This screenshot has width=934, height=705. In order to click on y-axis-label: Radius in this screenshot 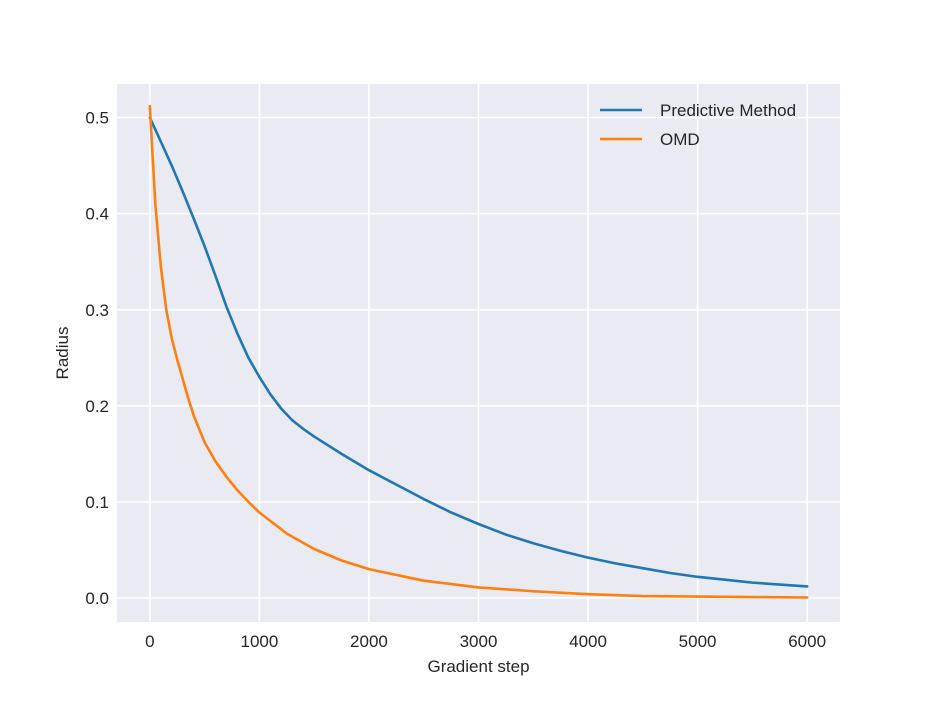, I will do `click(62, 353)`.